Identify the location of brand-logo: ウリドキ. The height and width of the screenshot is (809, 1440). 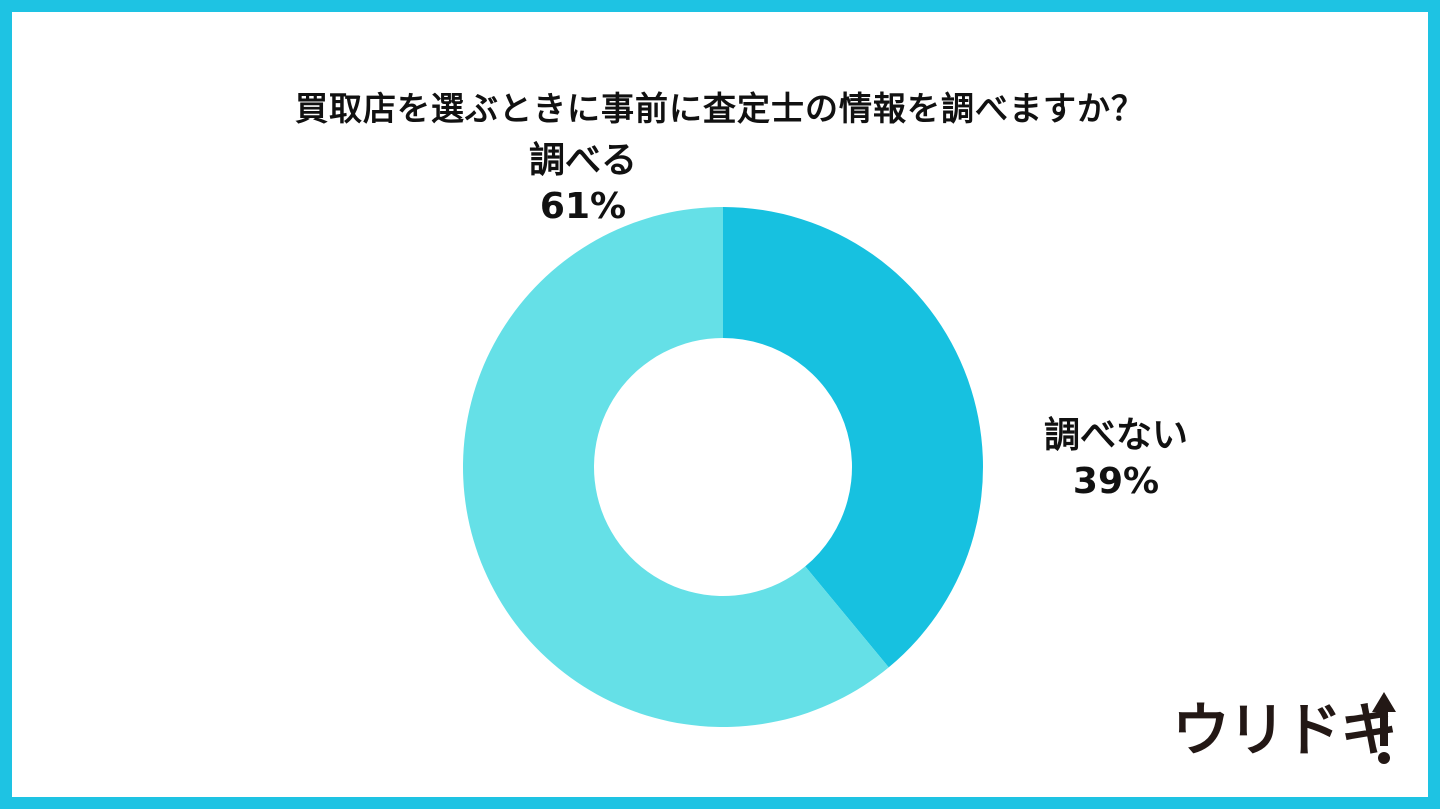
(1292, 730).